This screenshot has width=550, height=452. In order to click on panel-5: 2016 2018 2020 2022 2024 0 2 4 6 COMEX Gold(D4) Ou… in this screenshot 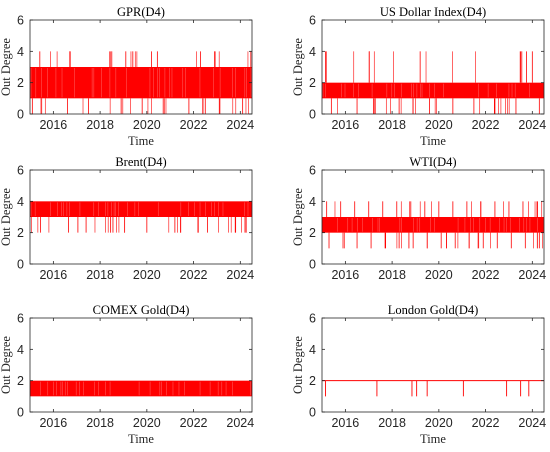, I will do `click(127, 374)`.